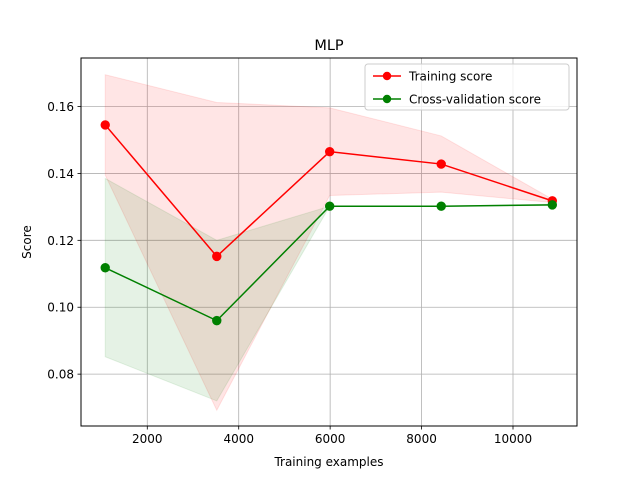 This screenshot has width=640, height=478. I want to click on x-tick-label: 2000, so click(147, 439).